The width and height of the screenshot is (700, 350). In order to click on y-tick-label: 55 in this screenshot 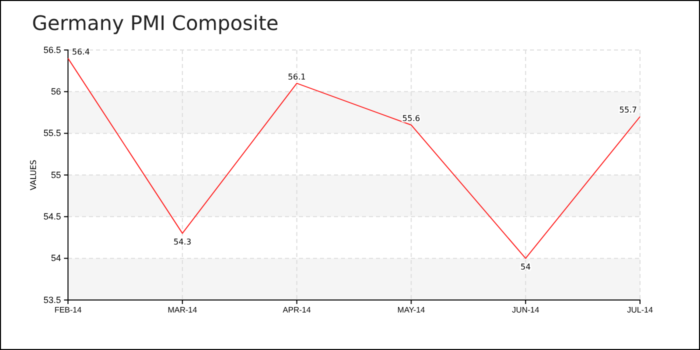, I will do `click(55, 175)`.